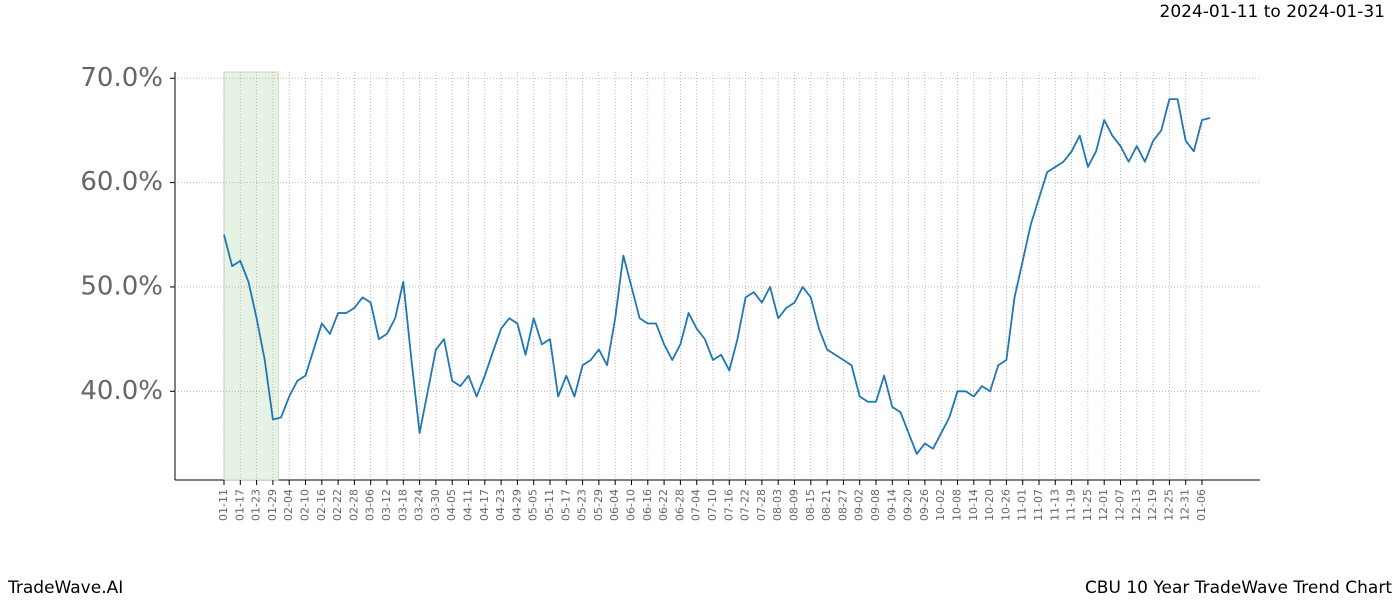  Describe the element at coordinates (1054, 505) in the screenshot. I see `x-tick-label: 11-13` at that location.